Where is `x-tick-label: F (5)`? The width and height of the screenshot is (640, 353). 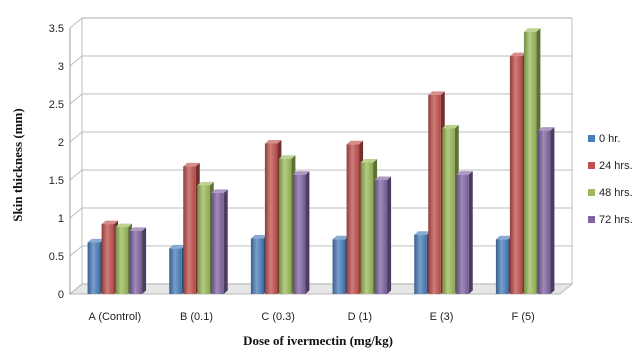 x-tick-label: F (5) is located at coordinates (523, 317).